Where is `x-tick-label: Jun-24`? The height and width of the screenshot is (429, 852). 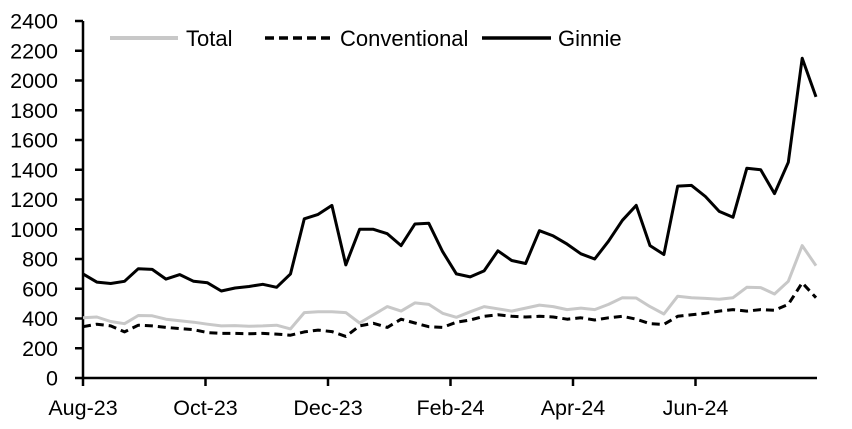
x-tick-label: Jun-24 is located at coordinates (696, 408).